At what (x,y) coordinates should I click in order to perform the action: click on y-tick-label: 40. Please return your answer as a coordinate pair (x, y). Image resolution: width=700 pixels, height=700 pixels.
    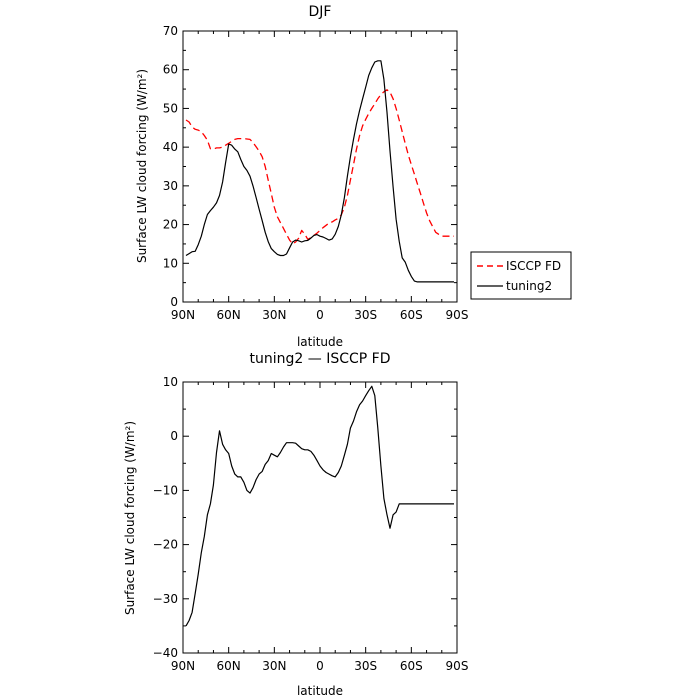
    Looking at the image, I should click on (170, 147).